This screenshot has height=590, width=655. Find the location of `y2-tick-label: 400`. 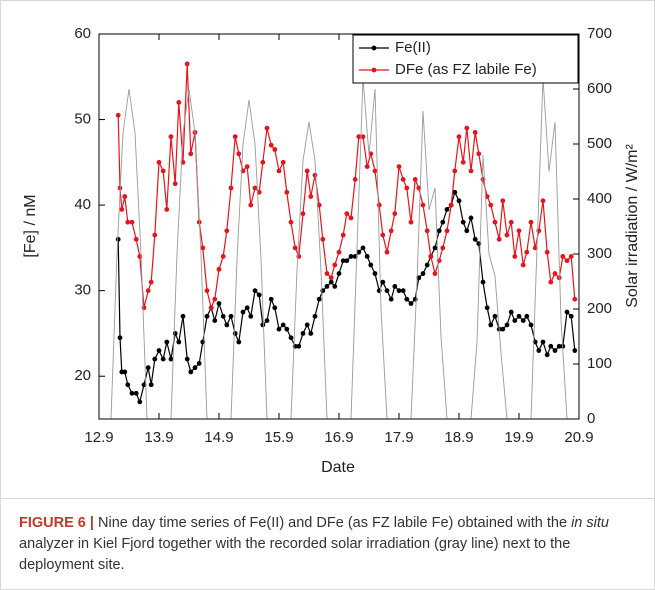

y2-tick-label: 400 is located at coordinates (599, 198).